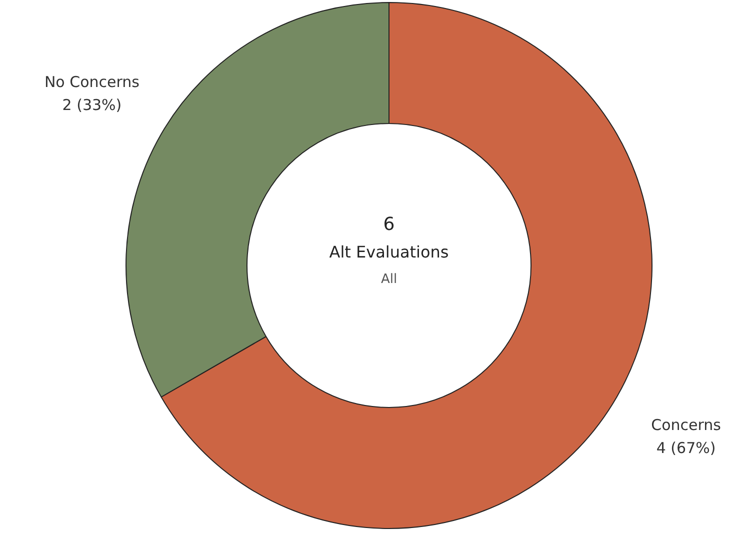 The width and height of the screenshot is (740, 535). What do you see at coordinates (686, 447) in the screenshot?
I see `data-label: 4 (67%)` at bounding box center [686, 447].